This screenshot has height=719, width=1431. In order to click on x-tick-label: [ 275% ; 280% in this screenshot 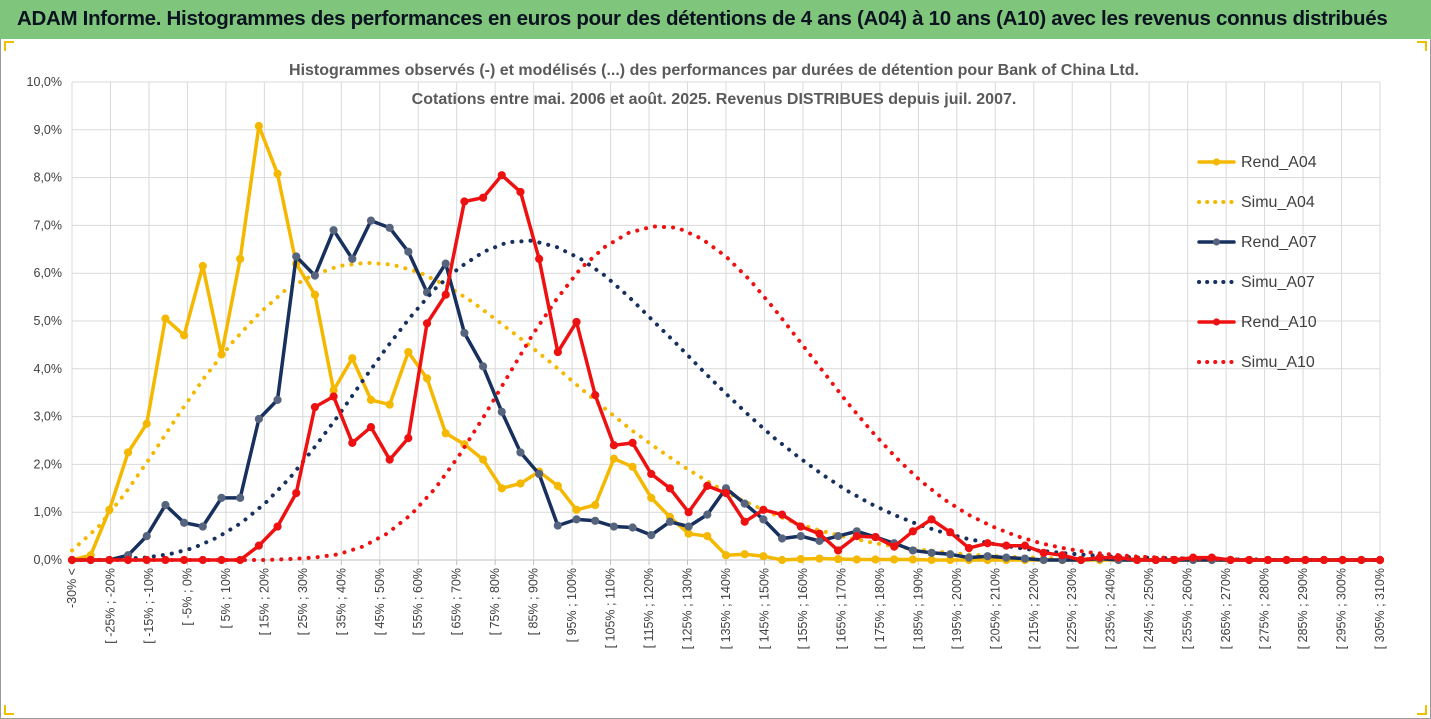, I will do `click(1265, 608)`.